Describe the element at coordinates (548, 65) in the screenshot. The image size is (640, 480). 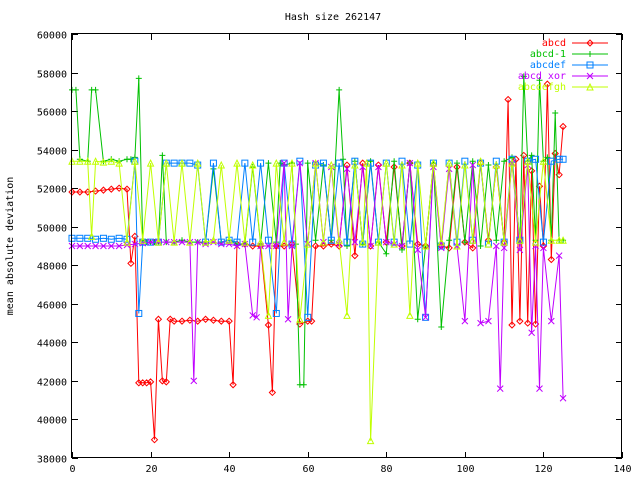
I see `legend-label-abcdef: abcdef` at that location.